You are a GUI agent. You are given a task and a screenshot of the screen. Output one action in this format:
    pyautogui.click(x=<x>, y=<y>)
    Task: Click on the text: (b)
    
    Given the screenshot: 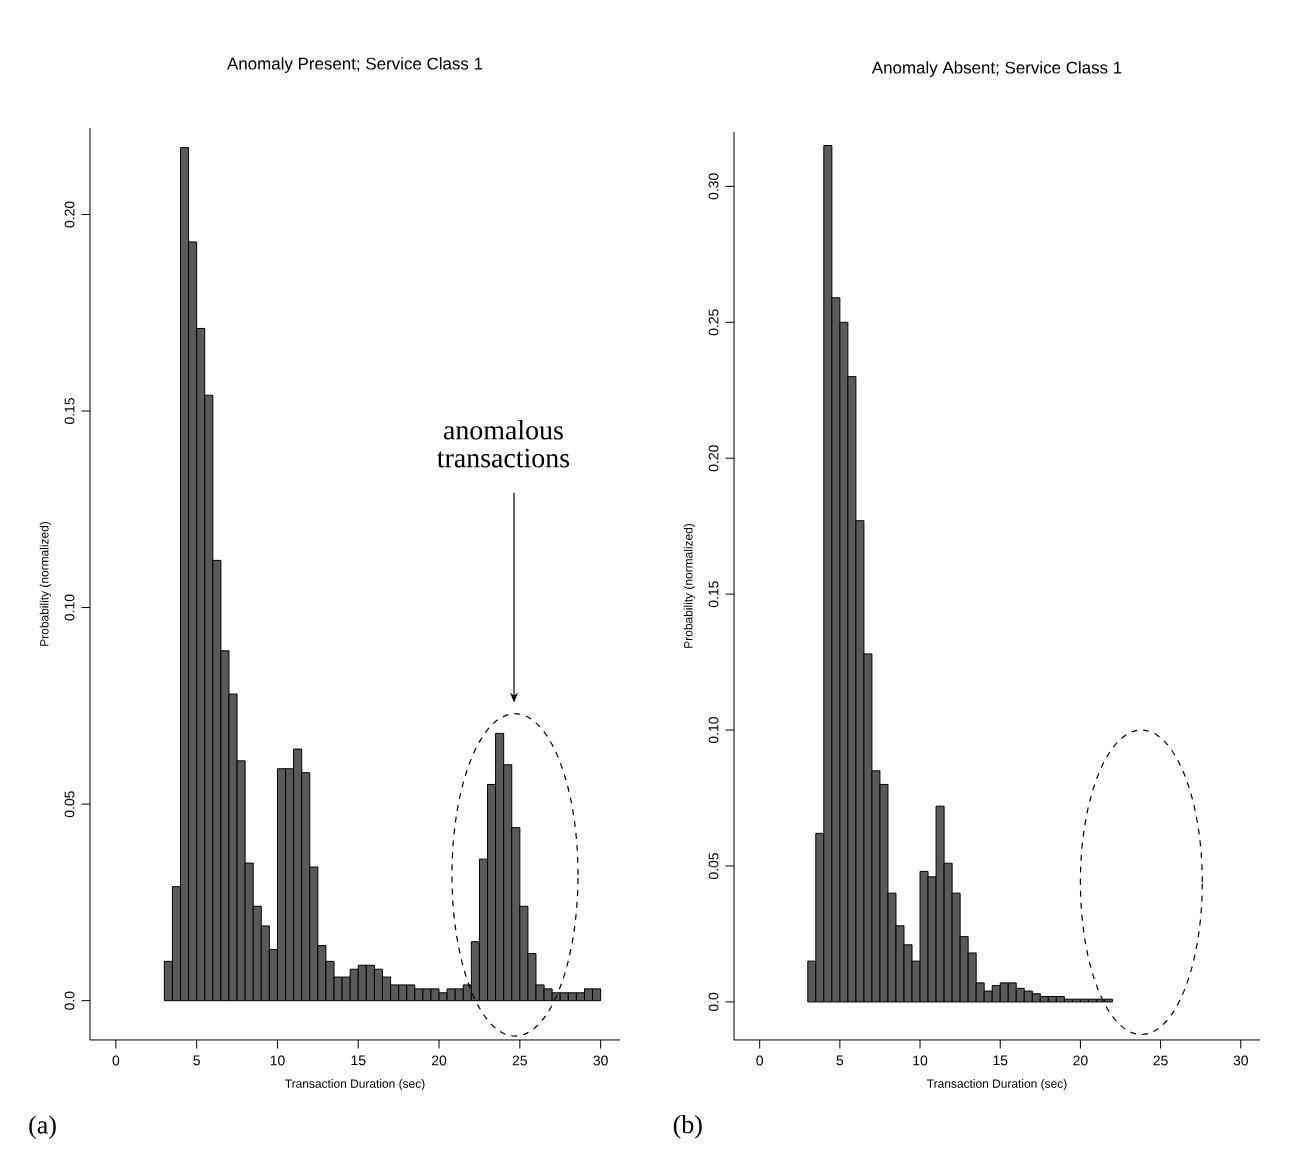 What is the action you would take?
    pyautogui.click(x=687, y=1127)
    